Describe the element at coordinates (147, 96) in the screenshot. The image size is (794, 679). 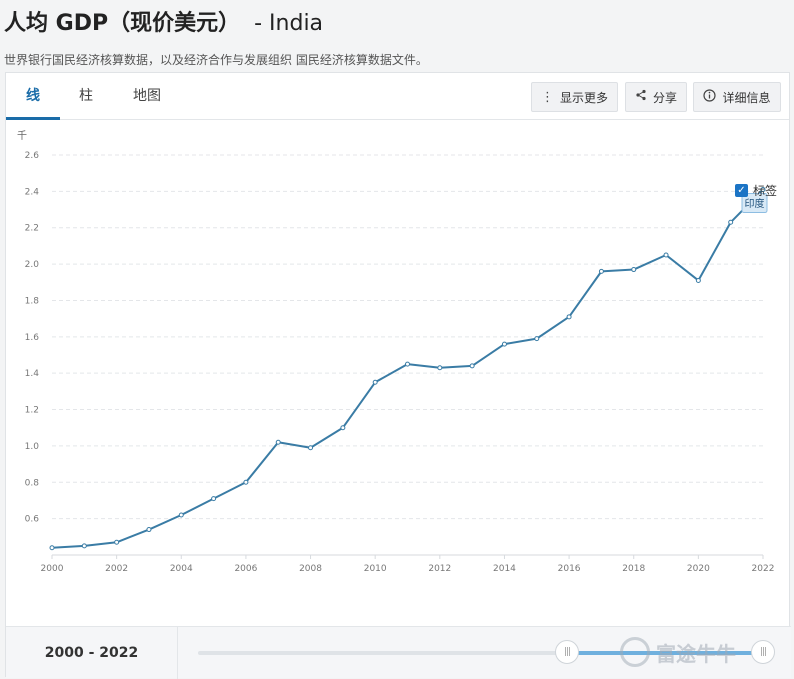
I see `tab-map: 地图` at that location.